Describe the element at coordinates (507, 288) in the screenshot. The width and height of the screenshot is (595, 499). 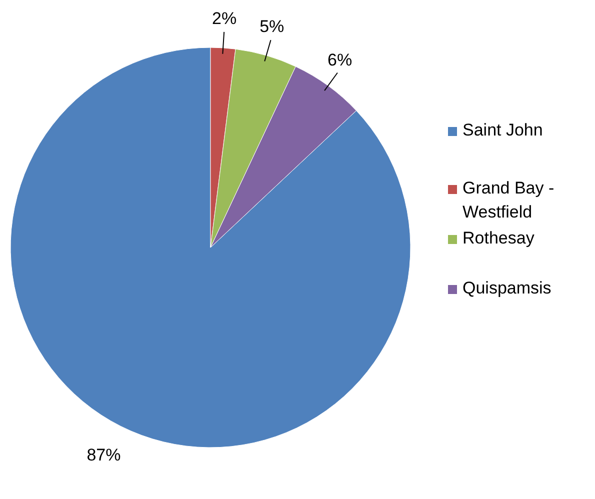
I see `legend-label: Quispamsis` at that location.